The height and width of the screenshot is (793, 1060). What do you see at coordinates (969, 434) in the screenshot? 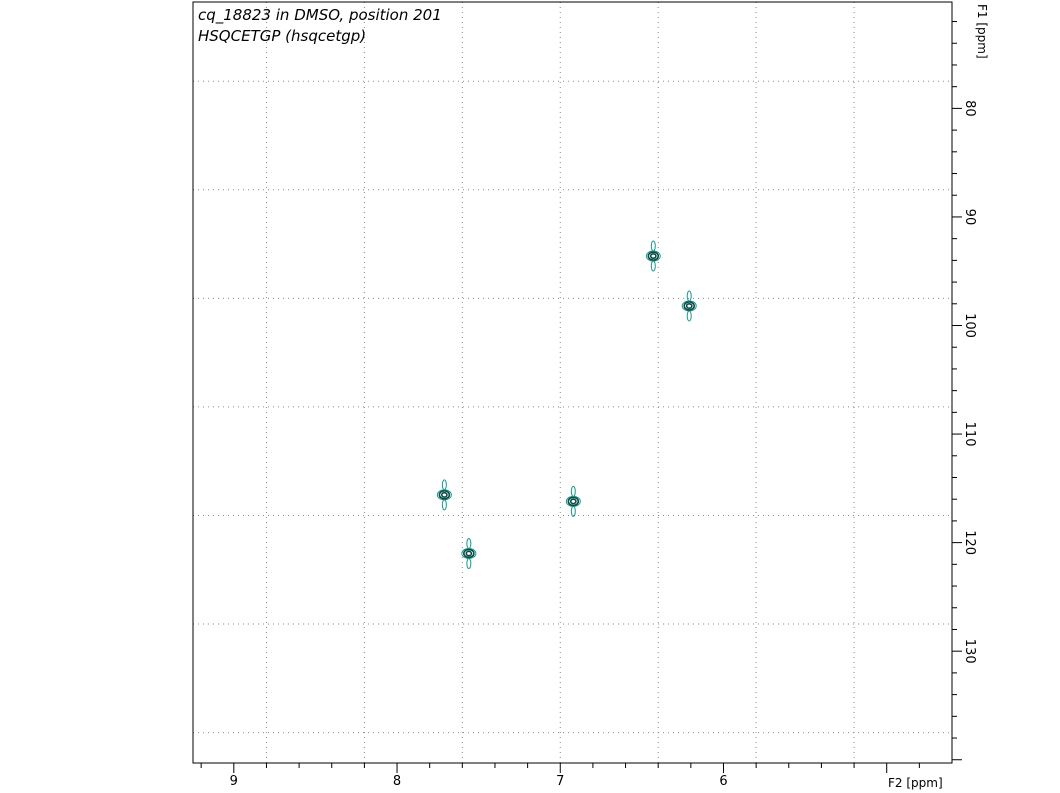
I see `y-tick-label: 110` at bounding box center [969, 434].